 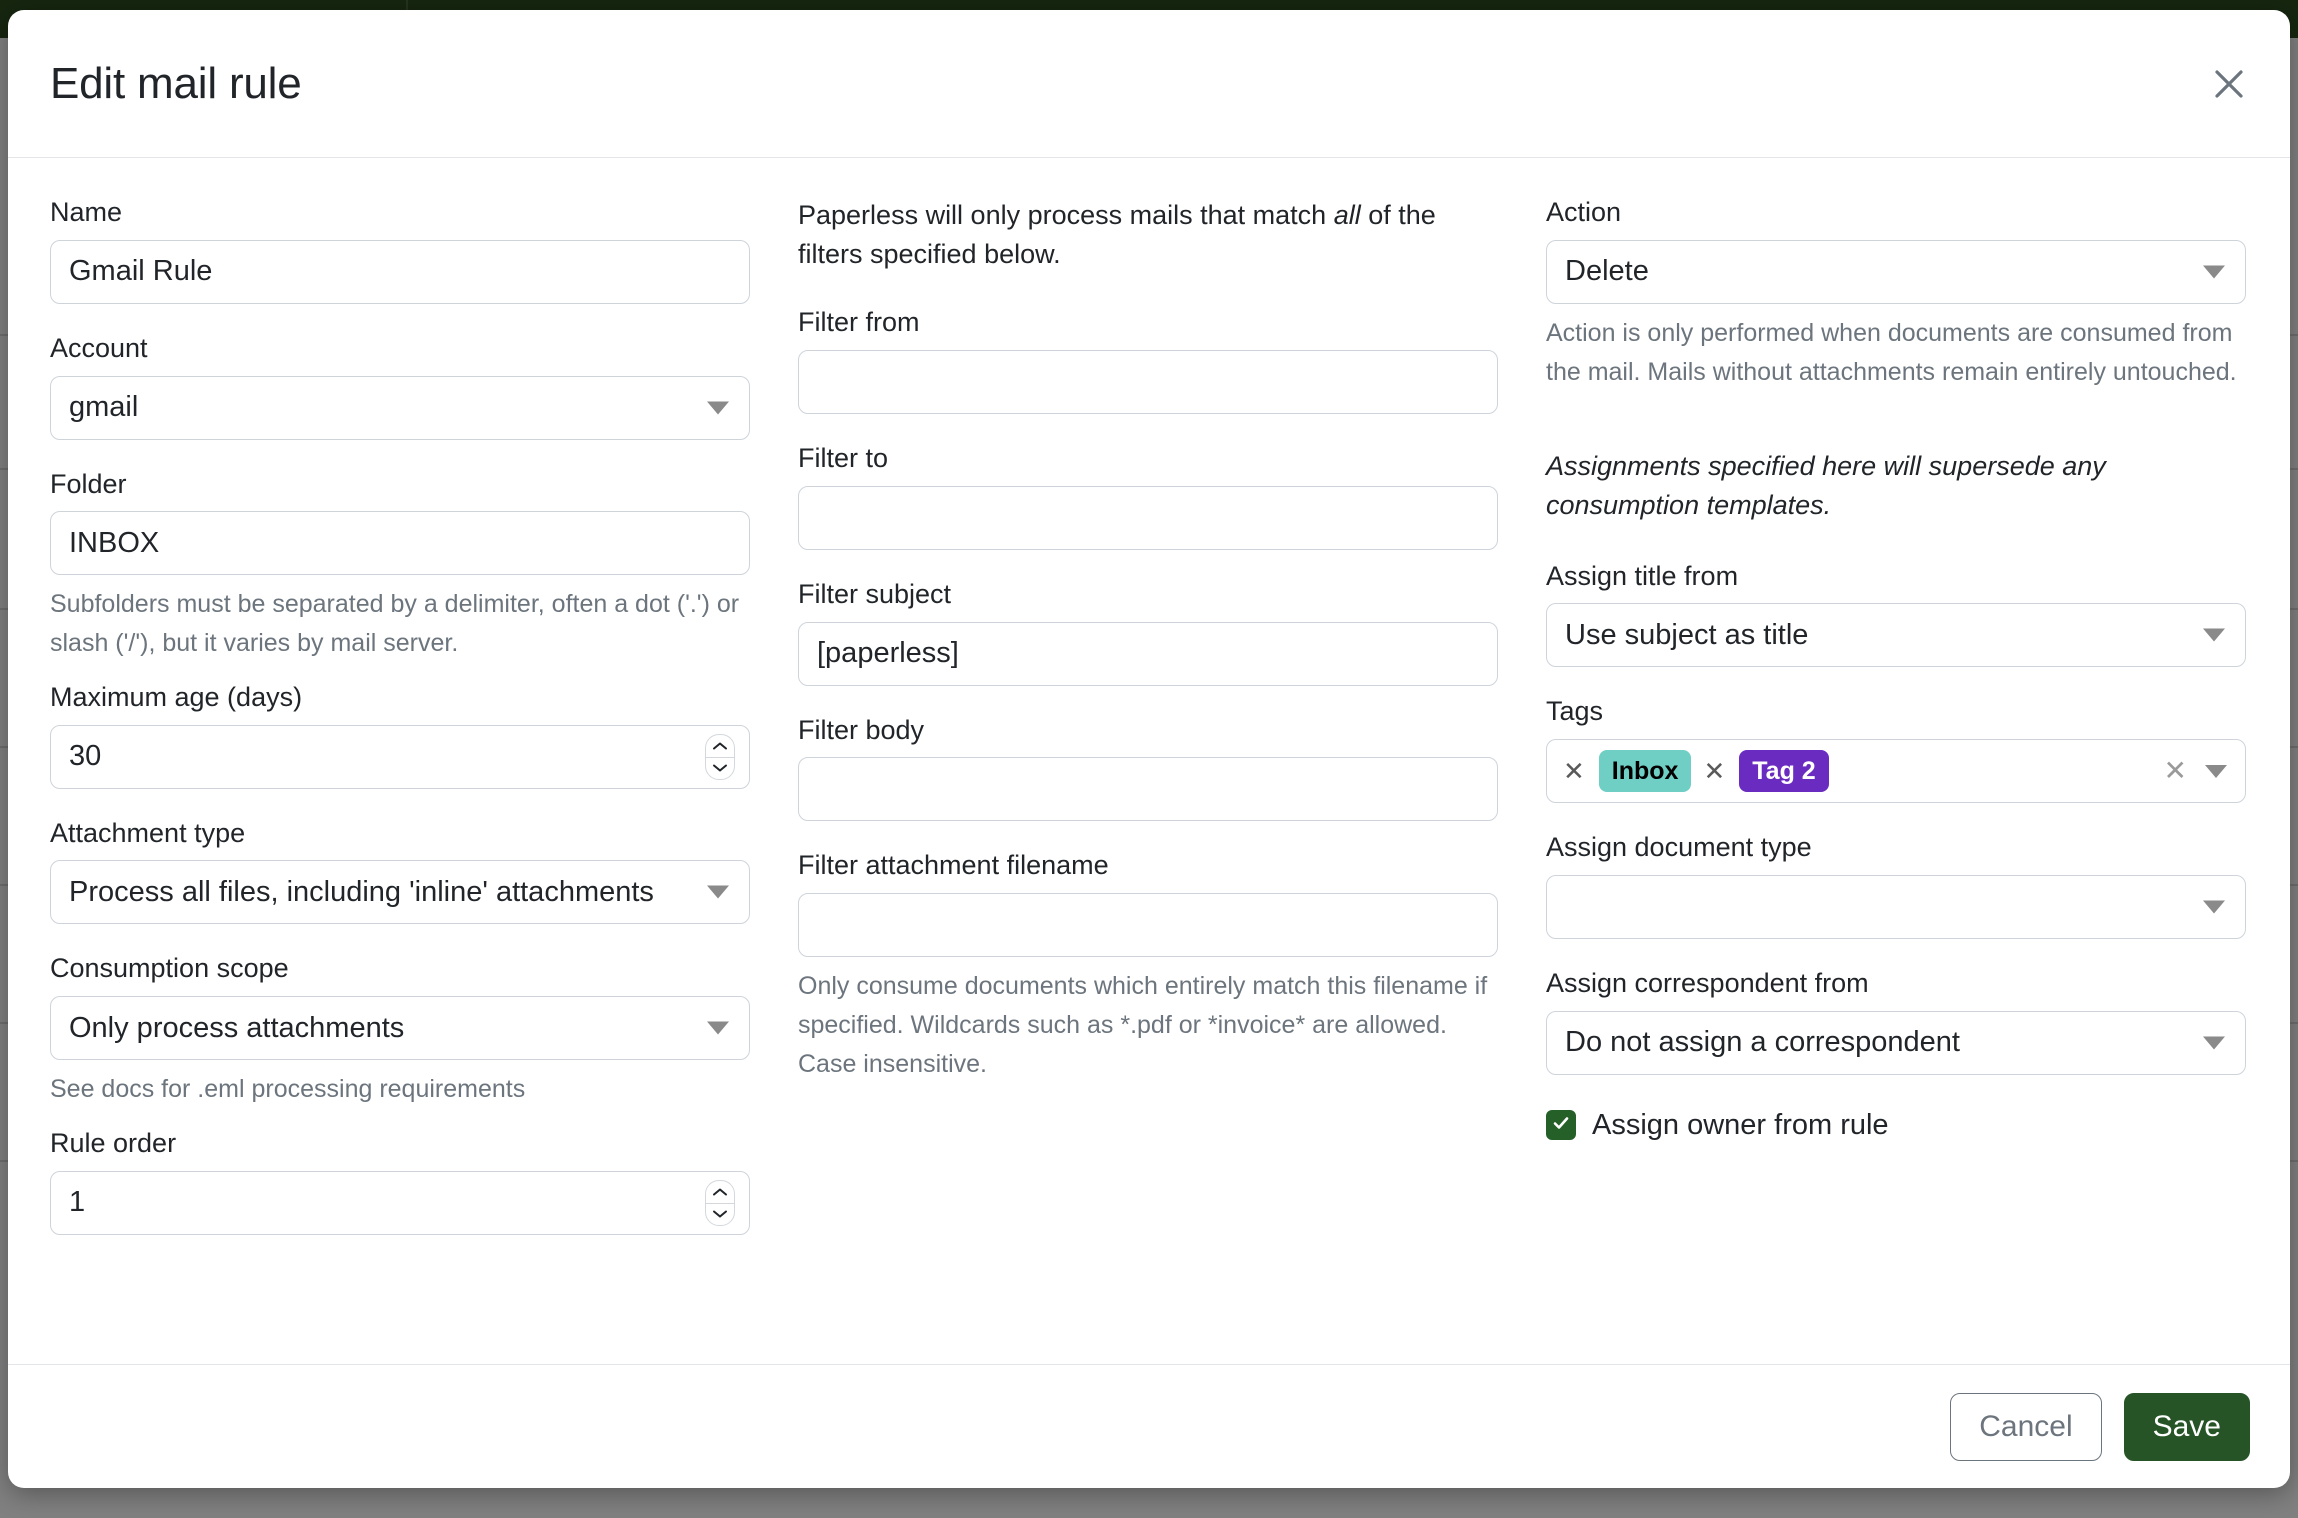 What do you see at coordinates (1762, 1042) in the screenshot?
I see `assign-correspondent-from-value: Do not assign a correspondent` at bounding box center [1762, 1042].